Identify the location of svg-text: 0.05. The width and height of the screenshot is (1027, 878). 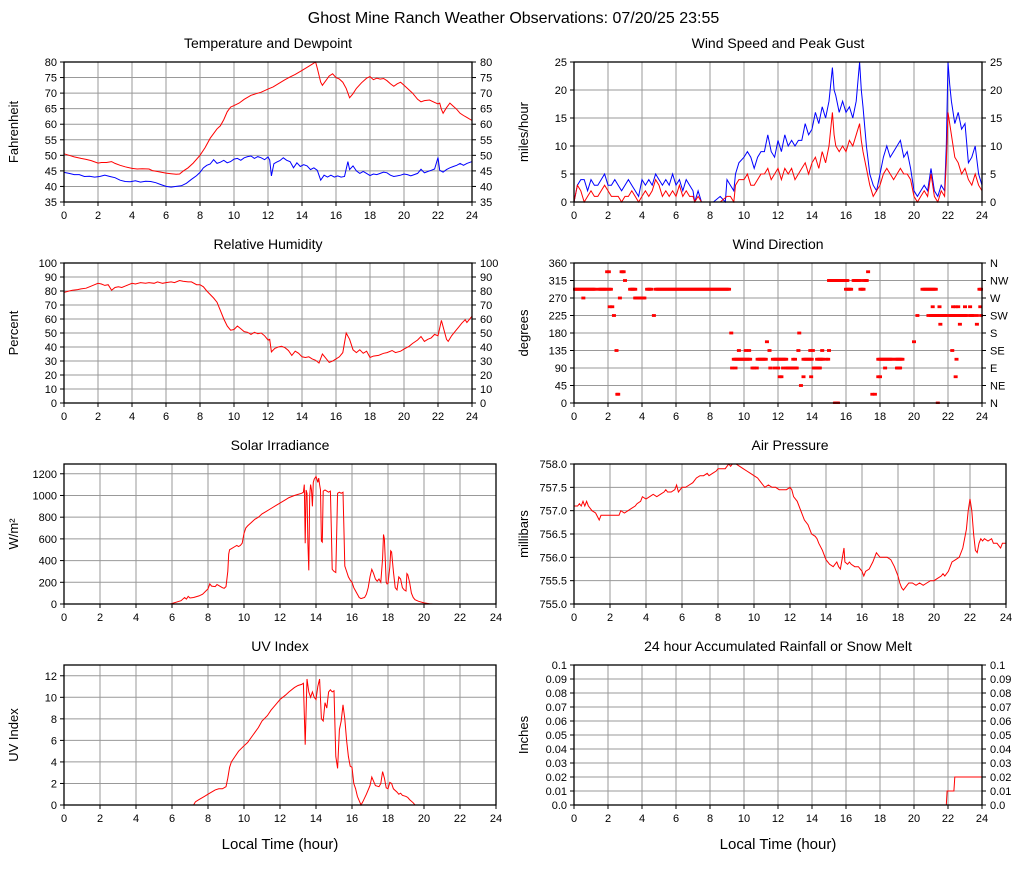
(555, 736).